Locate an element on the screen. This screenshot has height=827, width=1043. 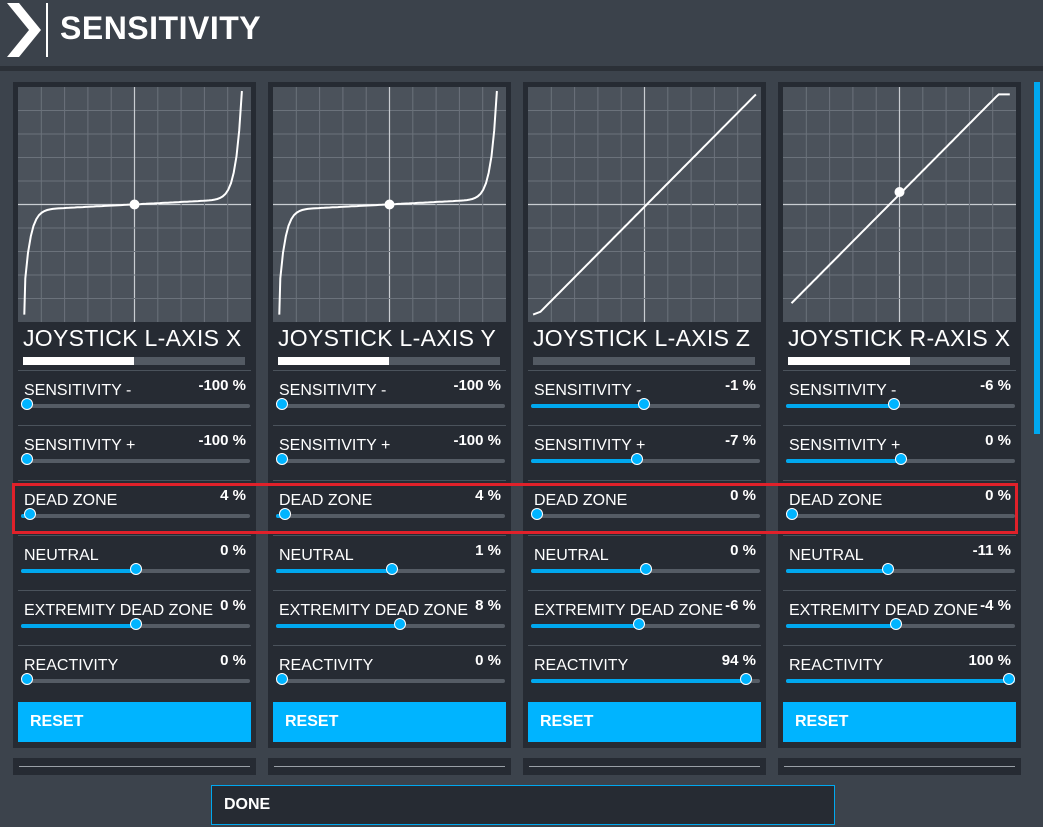
reset-label: RESET is located at coordinates (57, 721).